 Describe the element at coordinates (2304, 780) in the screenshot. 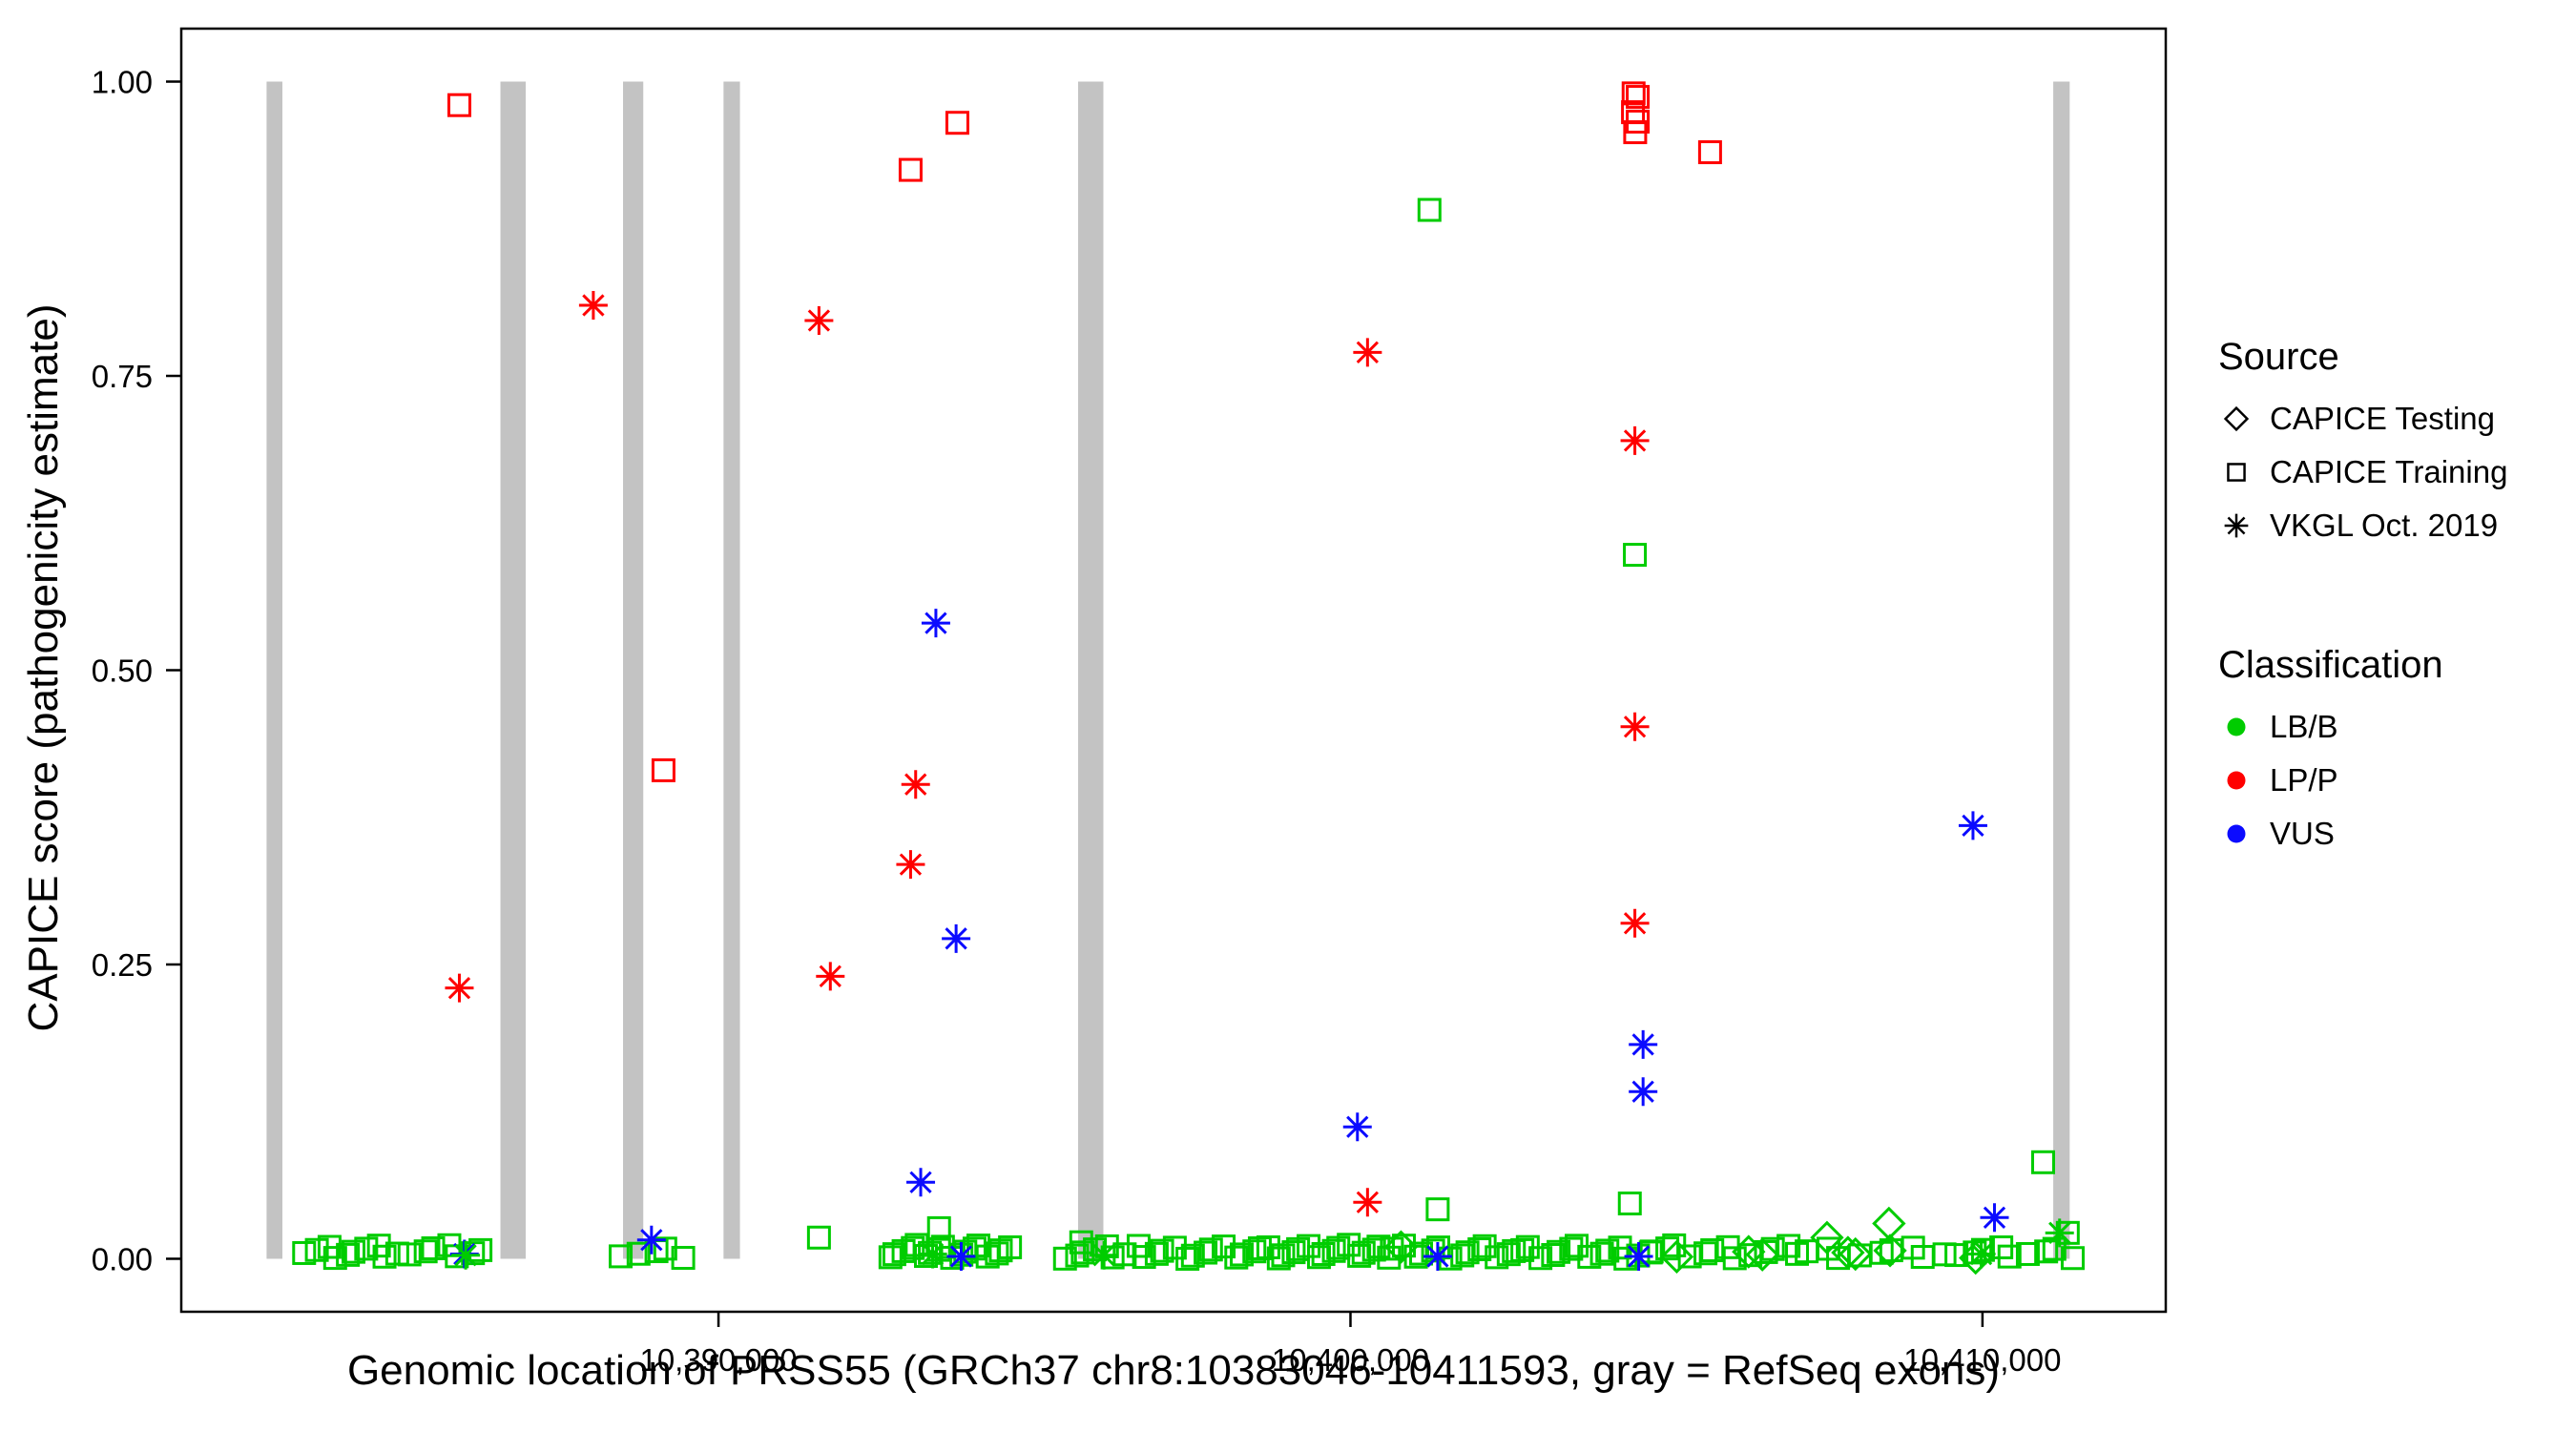

I see `legend-item-label: LP/P` at that location.